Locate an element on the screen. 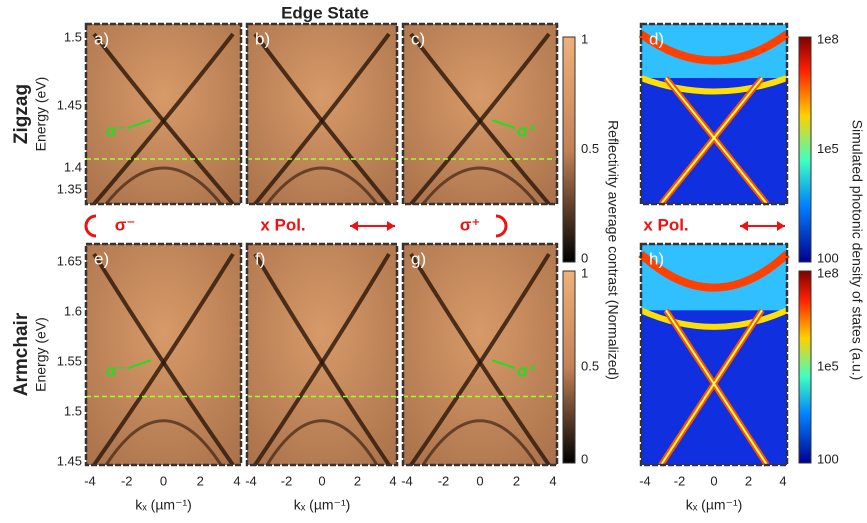 This screenshot has width=867, height=523. panel-label: e) is located at coordinates (101, 258).